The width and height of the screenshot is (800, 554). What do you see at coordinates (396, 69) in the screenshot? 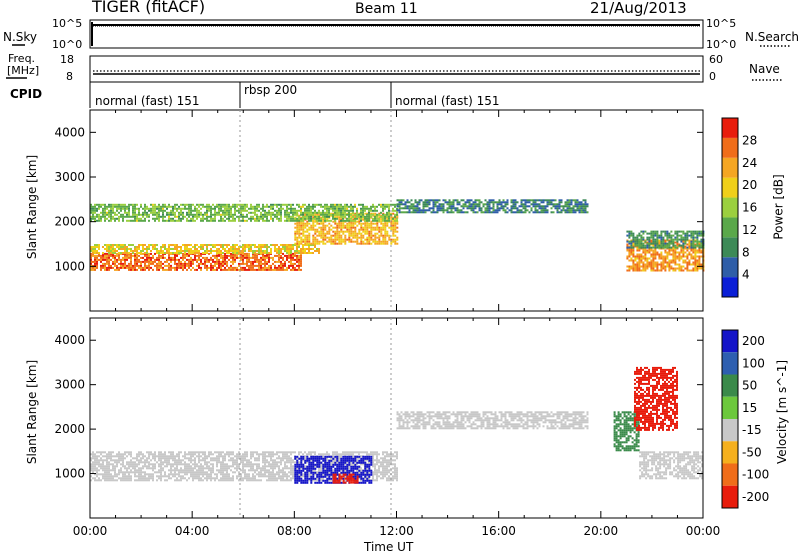
I see `freq-panel-frame` at bounding box center [396, 69].